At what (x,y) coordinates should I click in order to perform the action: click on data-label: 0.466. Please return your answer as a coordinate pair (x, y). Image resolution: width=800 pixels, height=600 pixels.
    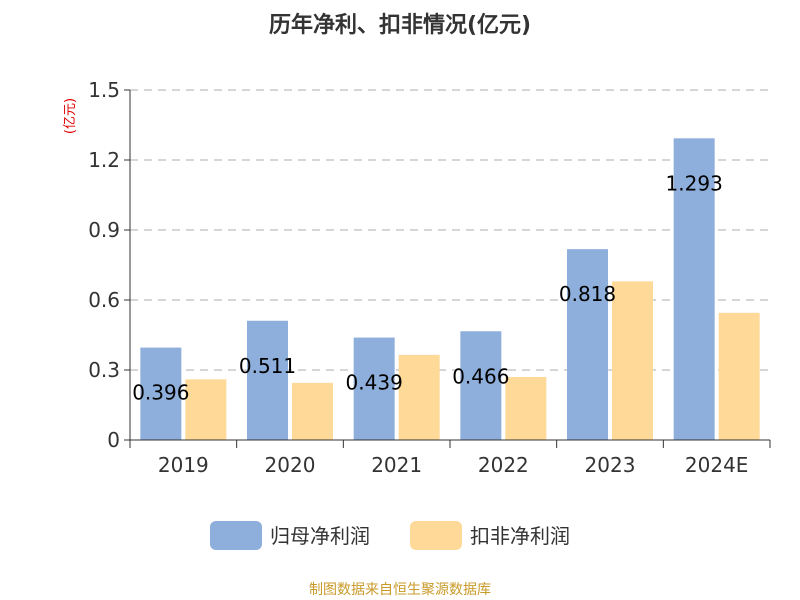
    Looking at the image, I should click on (480, 376).